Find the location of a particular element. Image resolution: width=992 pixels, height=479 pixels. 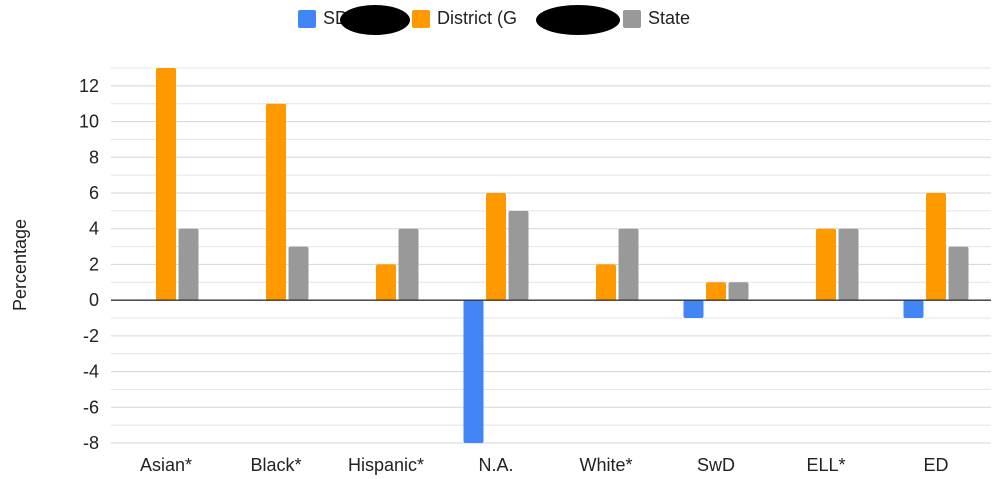

x-tick-label: SwD is located at coordinates (716, 465).